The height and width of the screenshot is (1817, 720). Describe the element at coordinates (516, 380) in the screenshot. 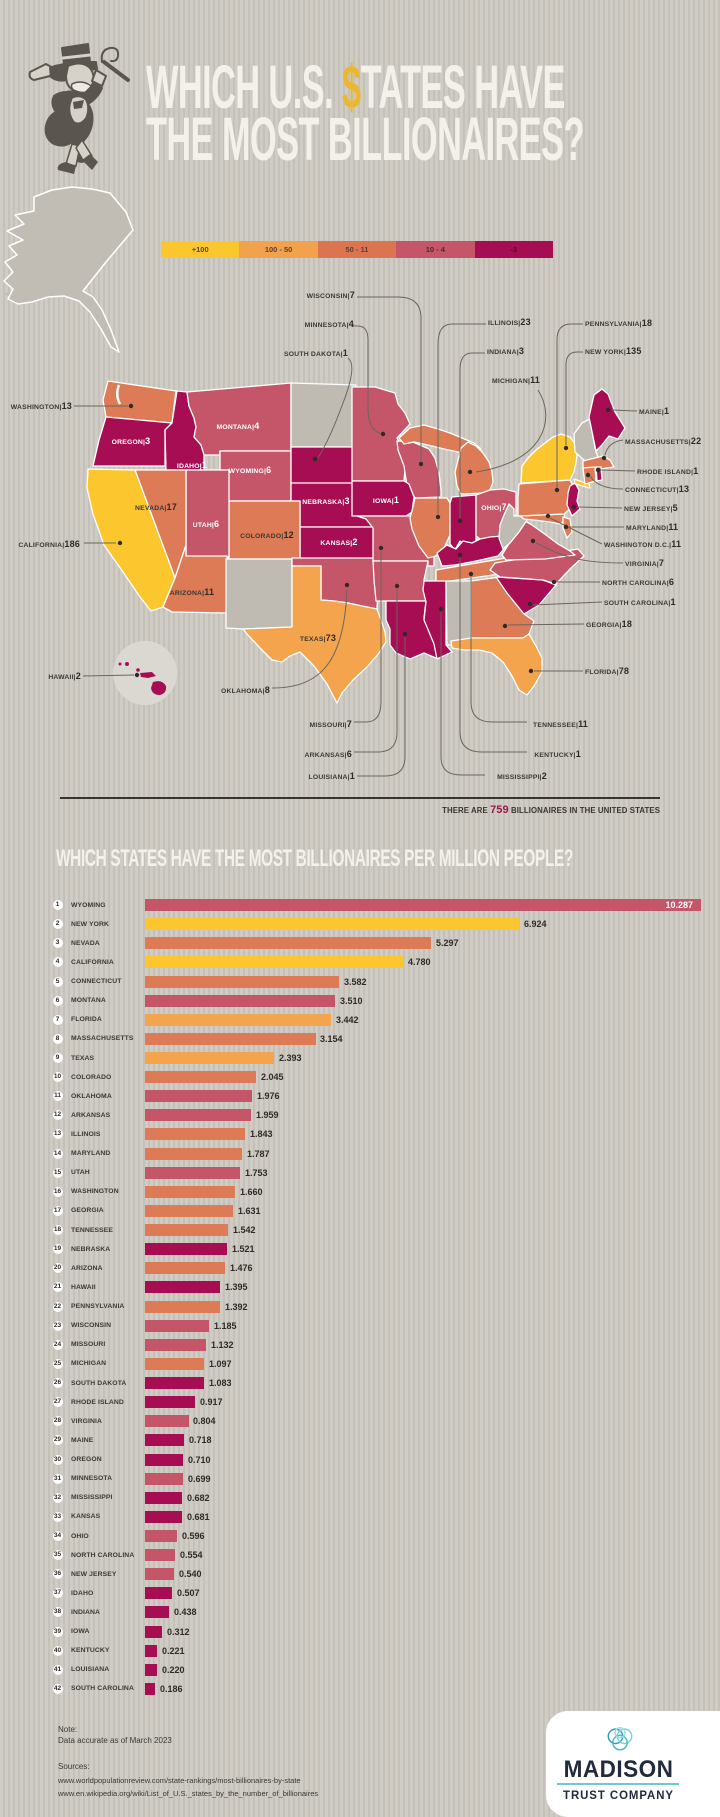

I see `svg-text: MICHIGAN|11` at that location.